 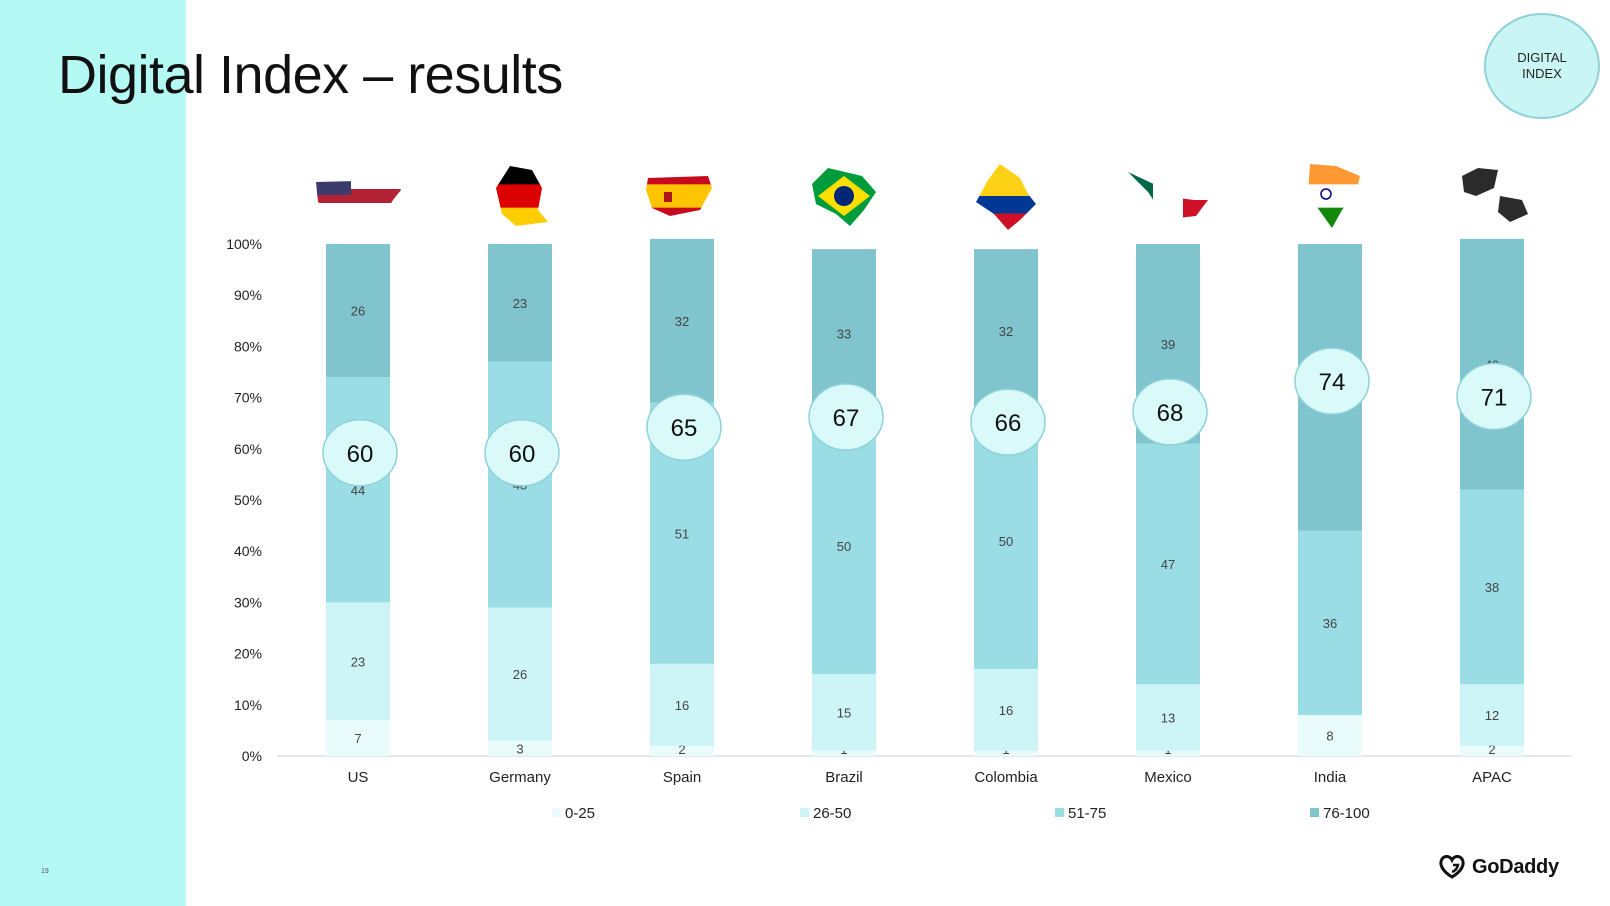 I want to click on bar-stack-mexico: 1134739, so click(x=1168, y=500).